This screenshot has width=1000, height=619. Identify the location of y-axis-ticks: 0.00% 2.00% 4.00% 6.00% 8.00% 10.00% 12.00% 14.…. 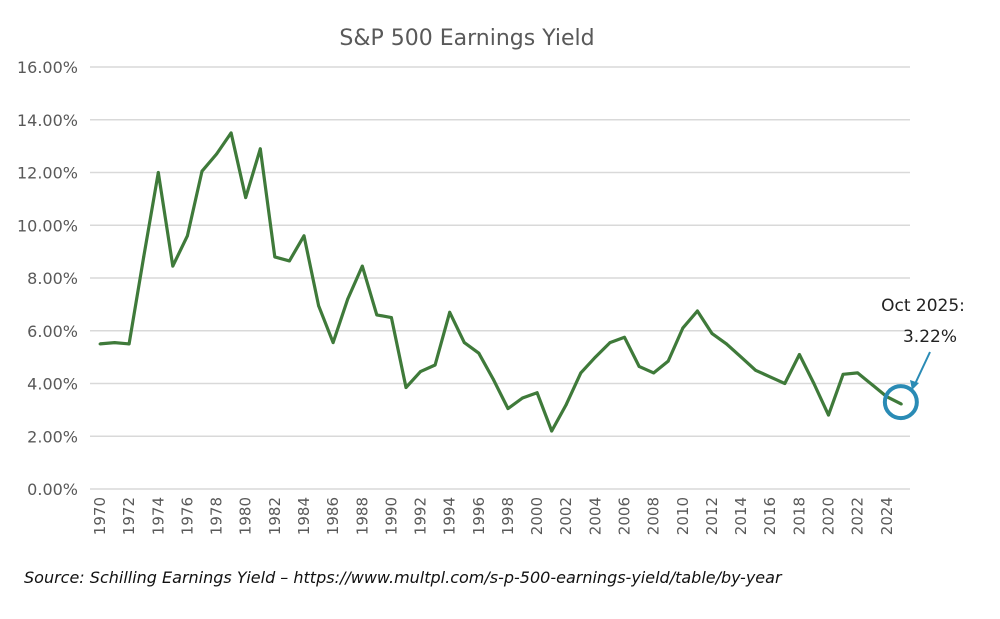
(47, 278).